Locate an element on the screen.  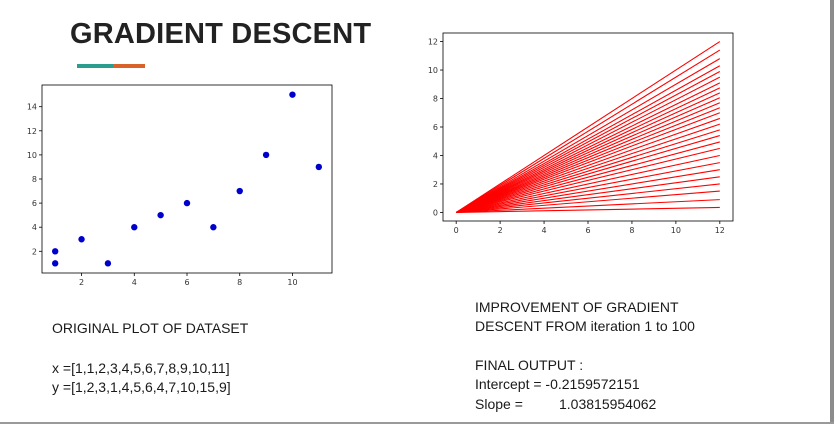
line-x-tick-label: 6 is located at coordinates (587, 230).